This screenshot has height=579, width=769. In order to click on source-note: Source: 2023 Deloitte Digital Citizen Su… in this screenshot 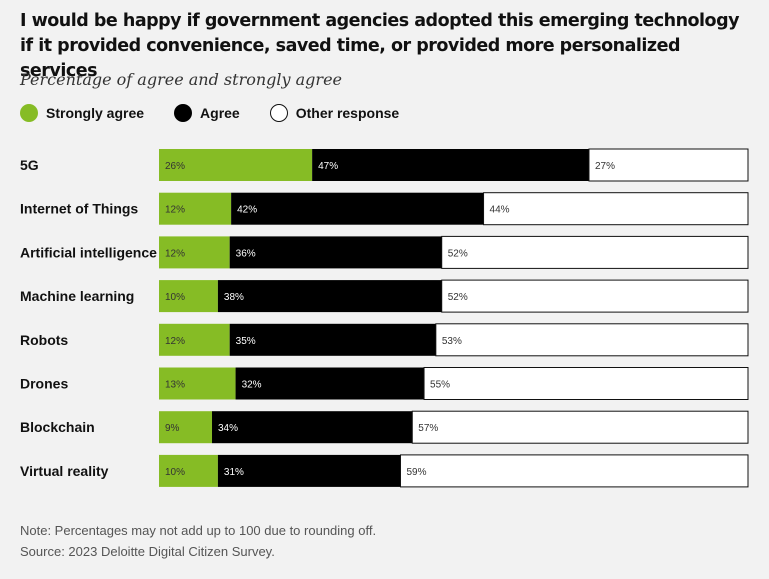, I will do `click(147, 551)`.